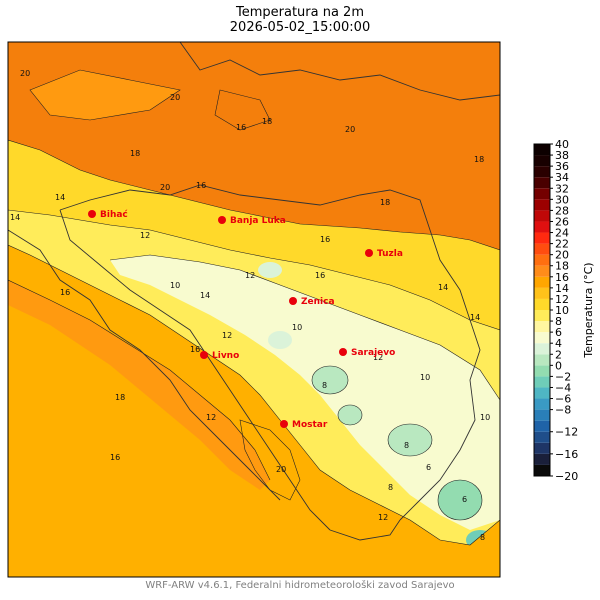 The height and width of the screenshot is (600, 600). Describe the element at coordinates (566, 476) in the screenshot. I see `colorbar-tick-label: −20` at that location.